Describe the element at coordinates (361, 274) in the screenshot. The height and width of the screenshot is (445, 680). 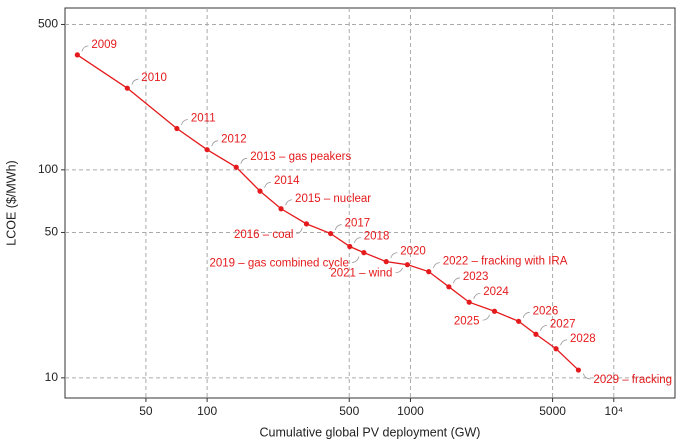
I see `annotation: 2021 – wind` at that location.